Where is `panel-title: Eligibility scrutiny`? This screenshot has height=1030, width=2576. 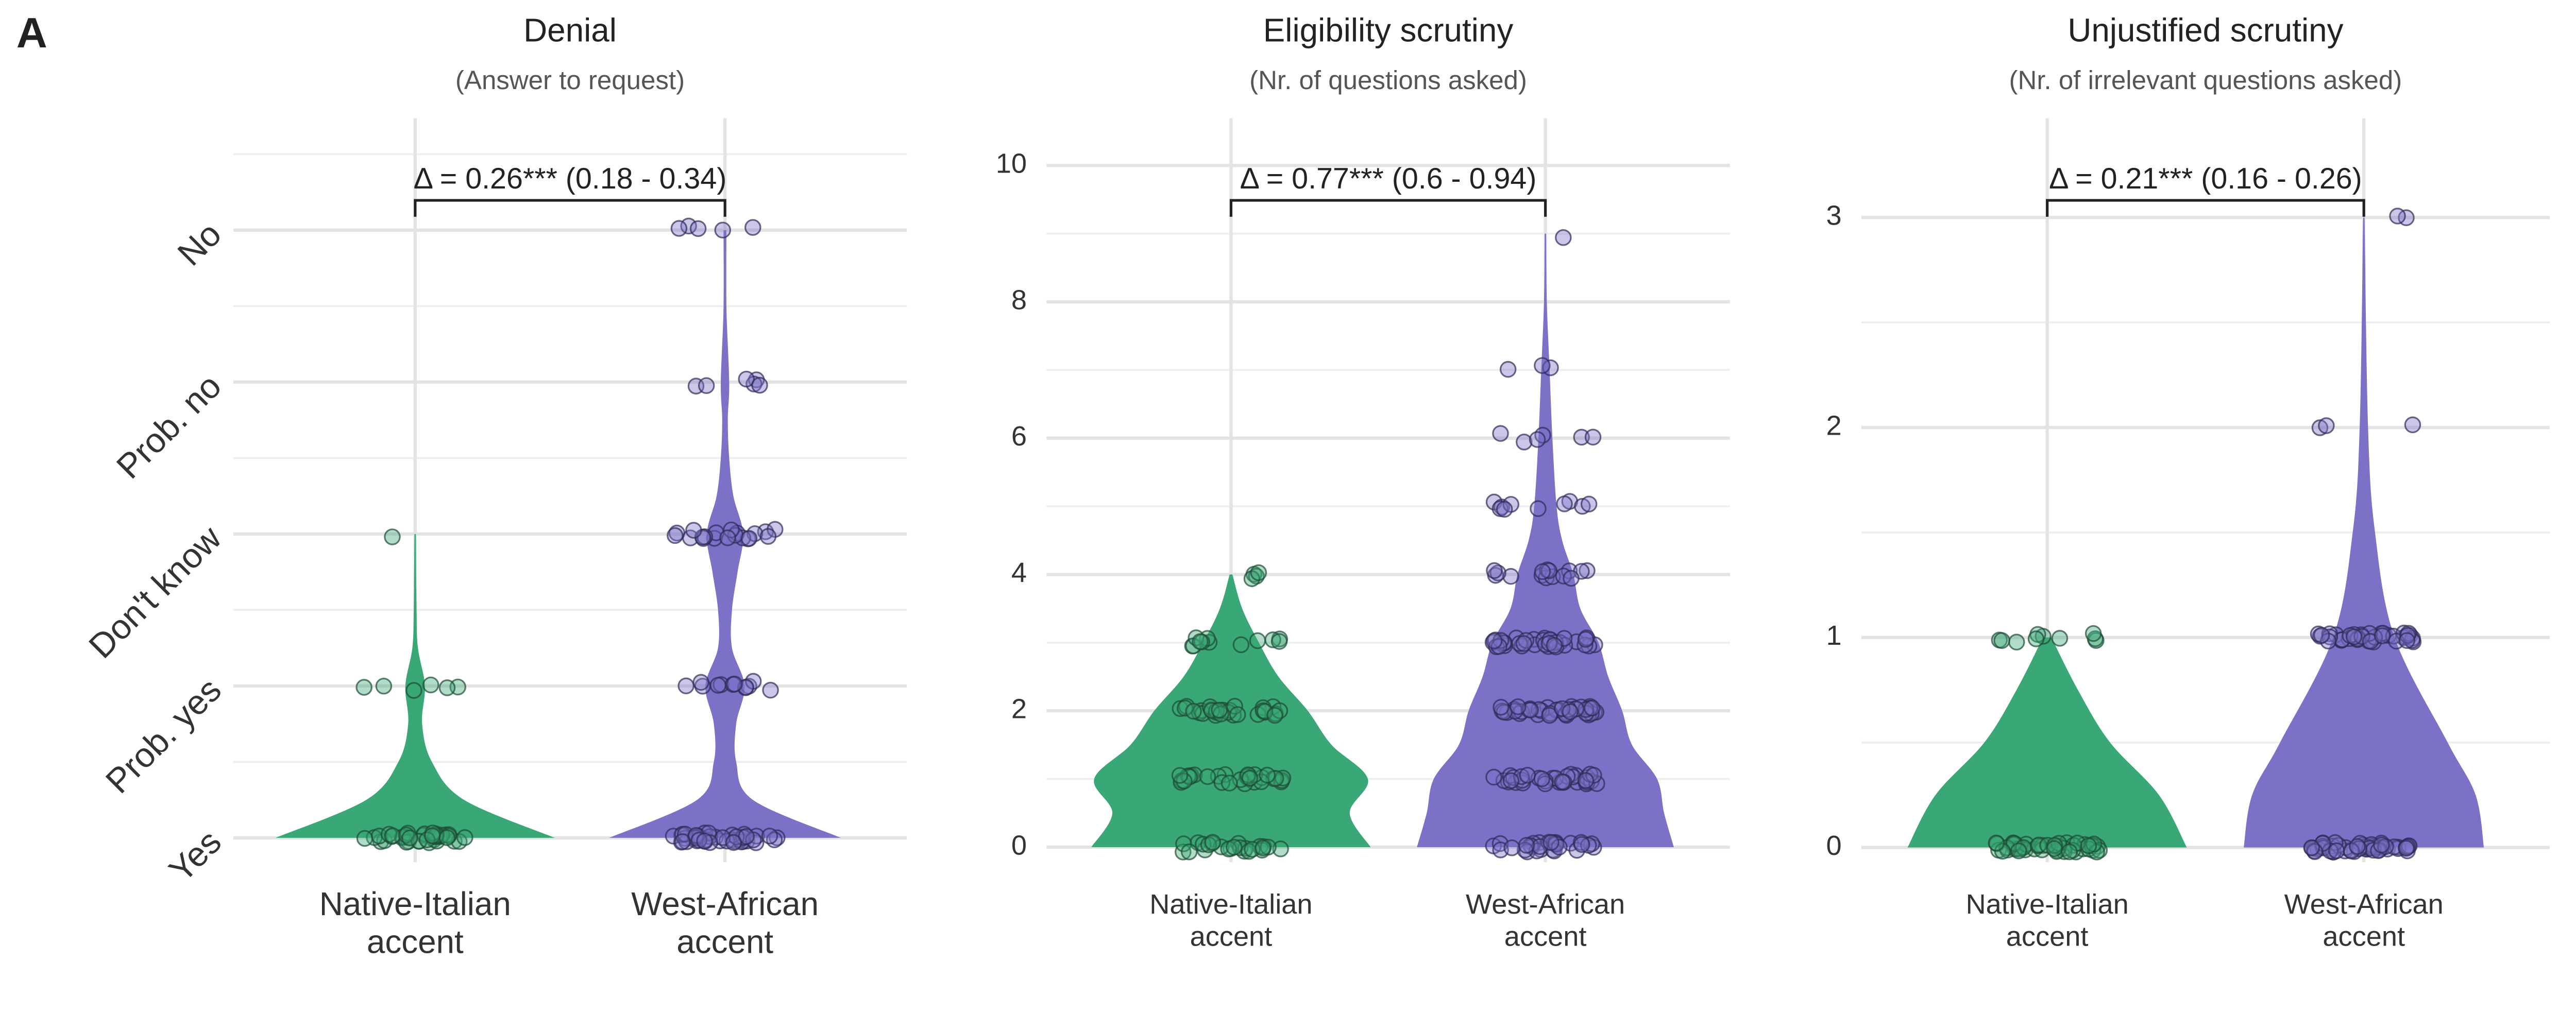 panel-title: Eligibility scrutiny is located at coordinates (1388, 30).